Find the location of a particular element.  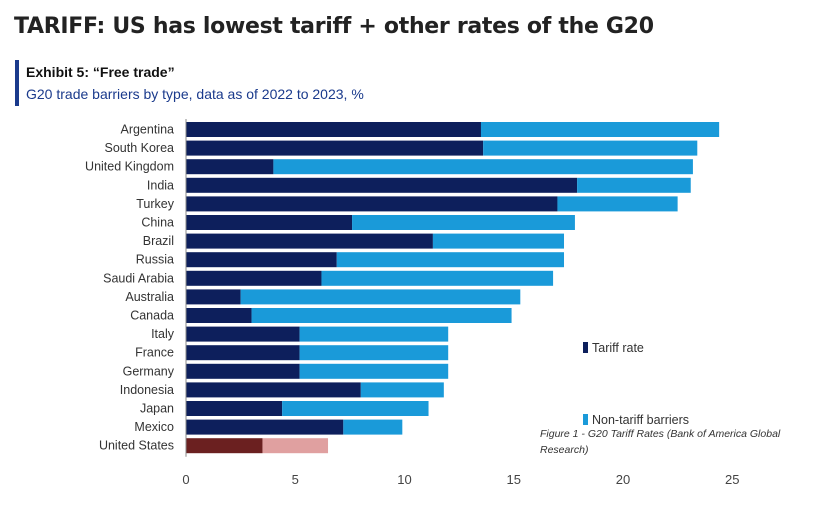

legend-label: Non-tariff barriers is located at coordinates (640, 420).